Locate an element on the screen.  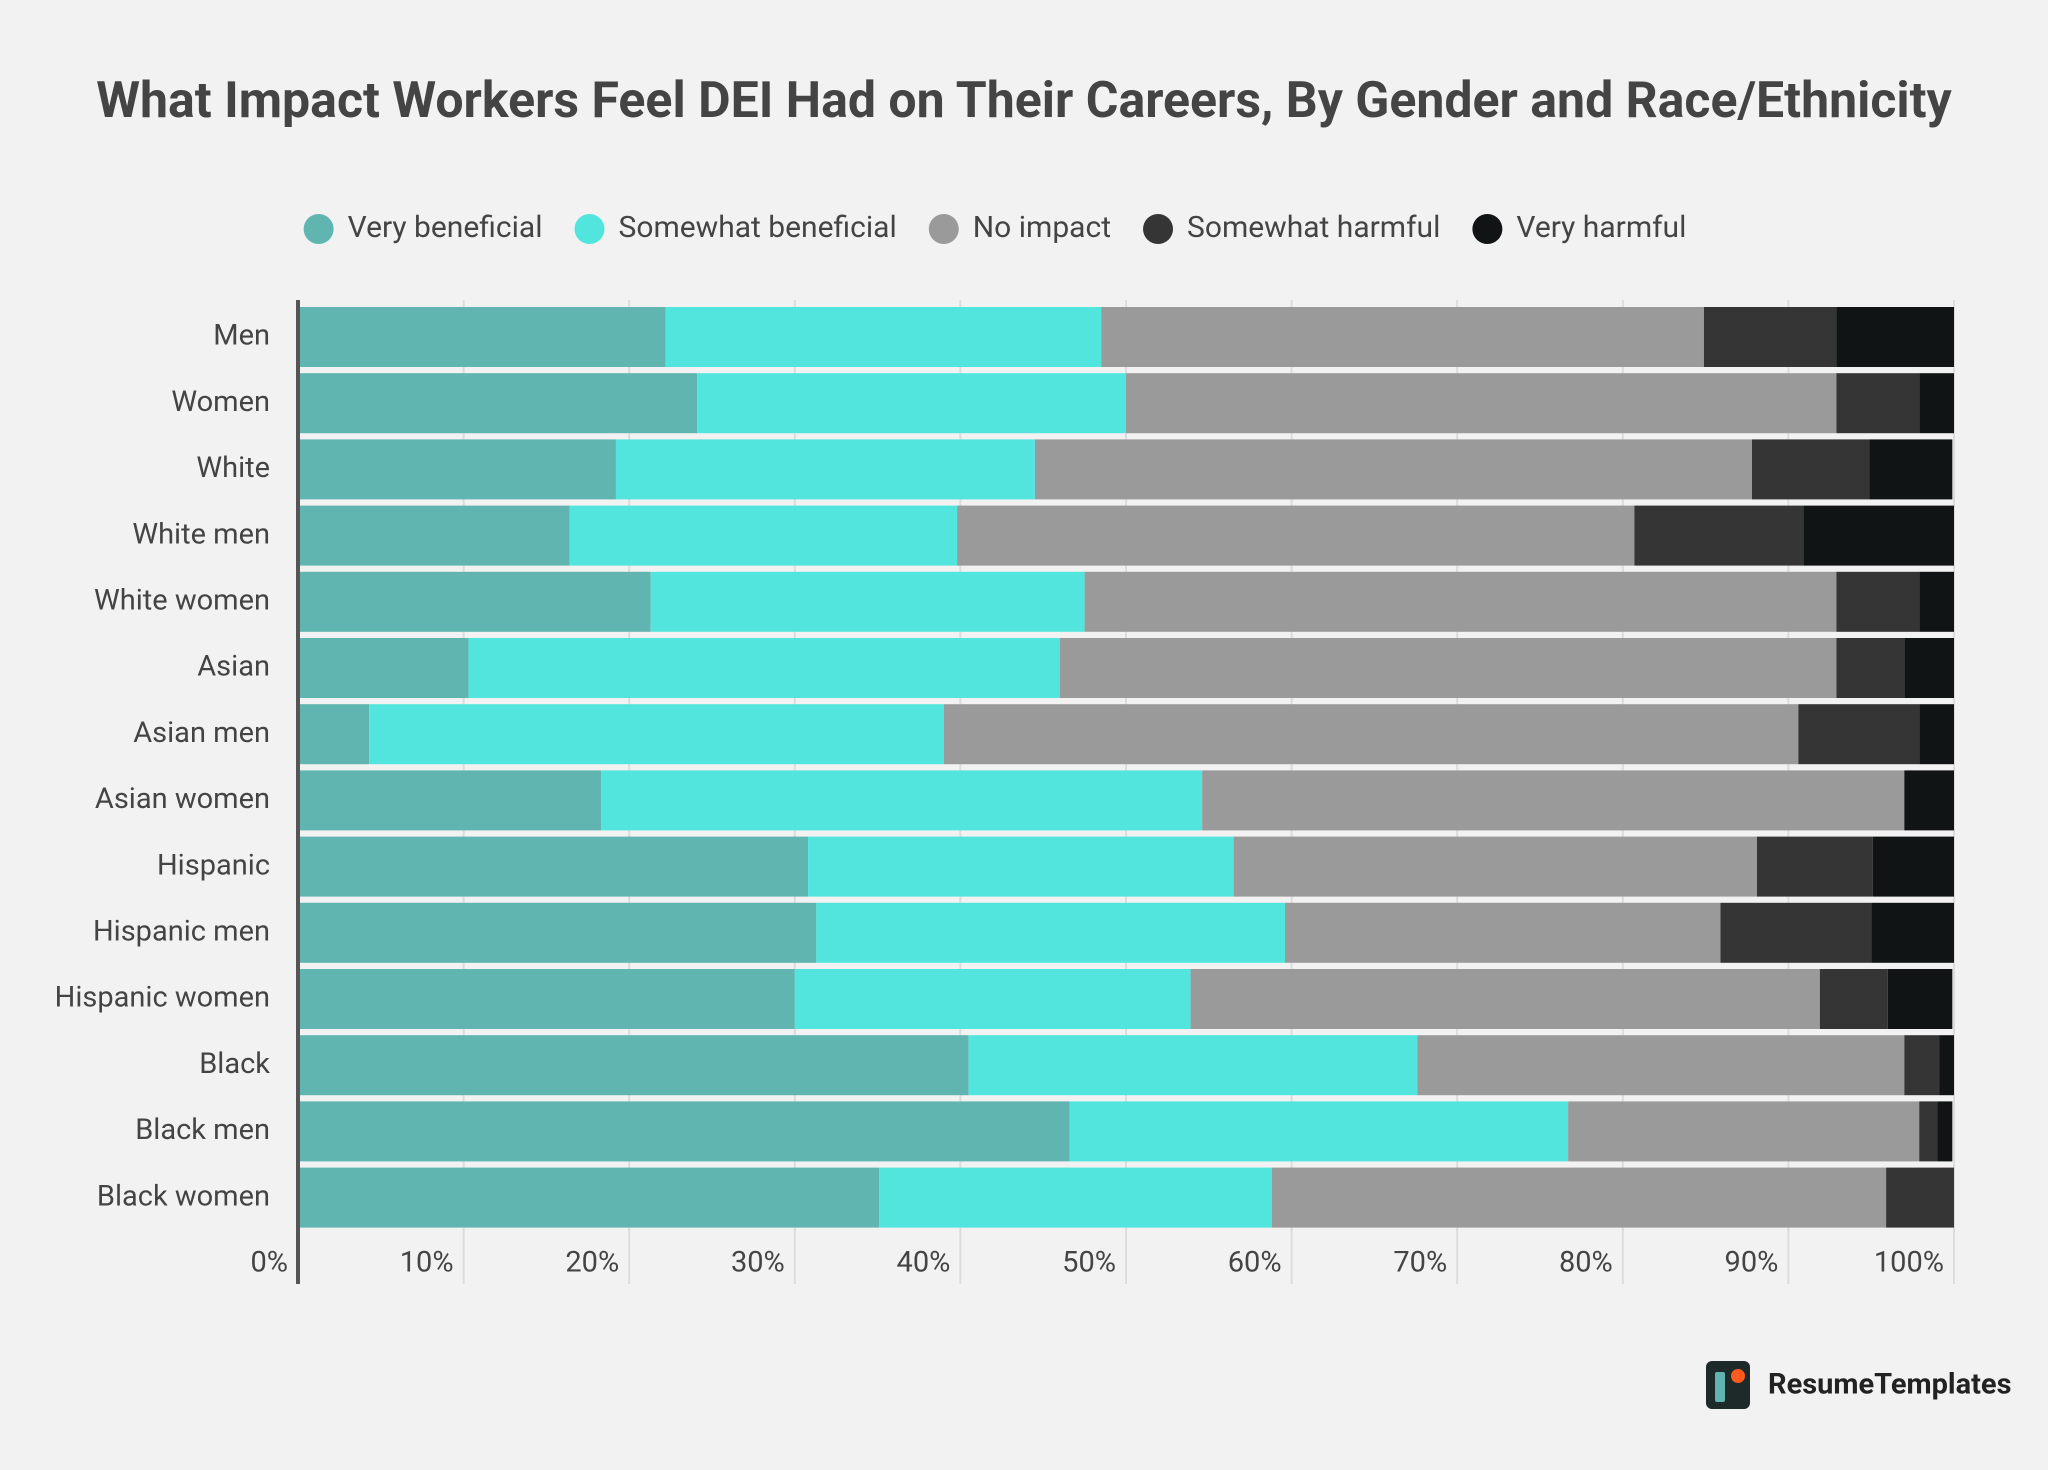
x-tick-label: 90% is located at coordinates (1752, 1263).